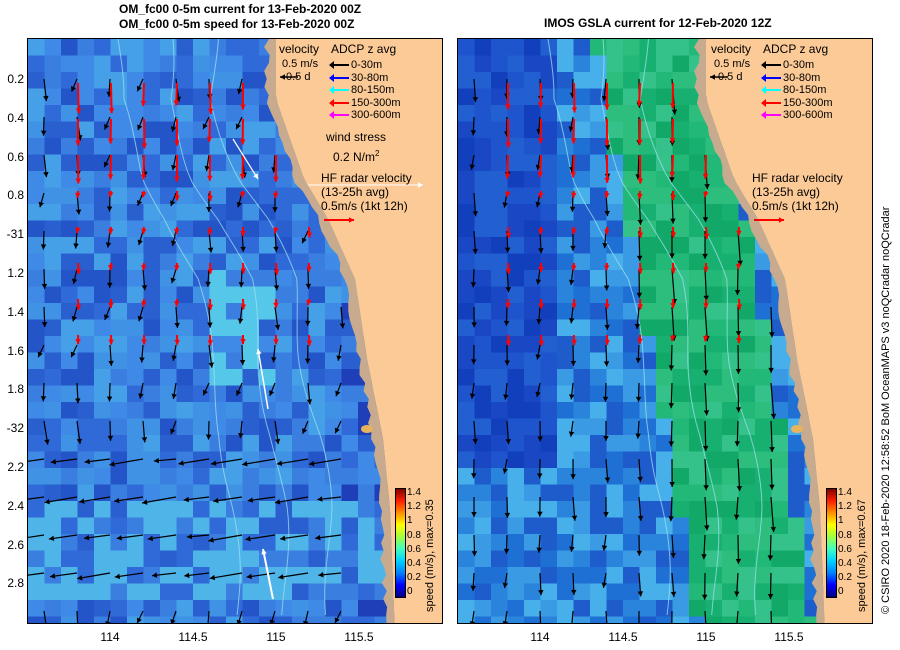 The width and height of the screenshot is (900, 650). What do you see at coordinates (772, 115) in the screenshot?
I see `adcp-legend-line` at bounding box center [772, 115].